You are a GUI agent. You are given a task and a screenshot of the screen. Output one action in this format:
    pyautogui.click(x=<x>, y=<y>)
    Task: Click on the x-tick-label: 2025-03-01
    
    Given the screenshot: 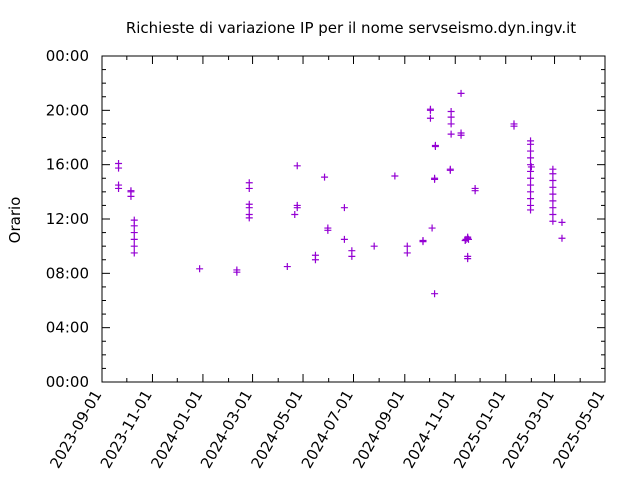 What is the action you would take?
    pyautogui.click(x=528, y=429)
    